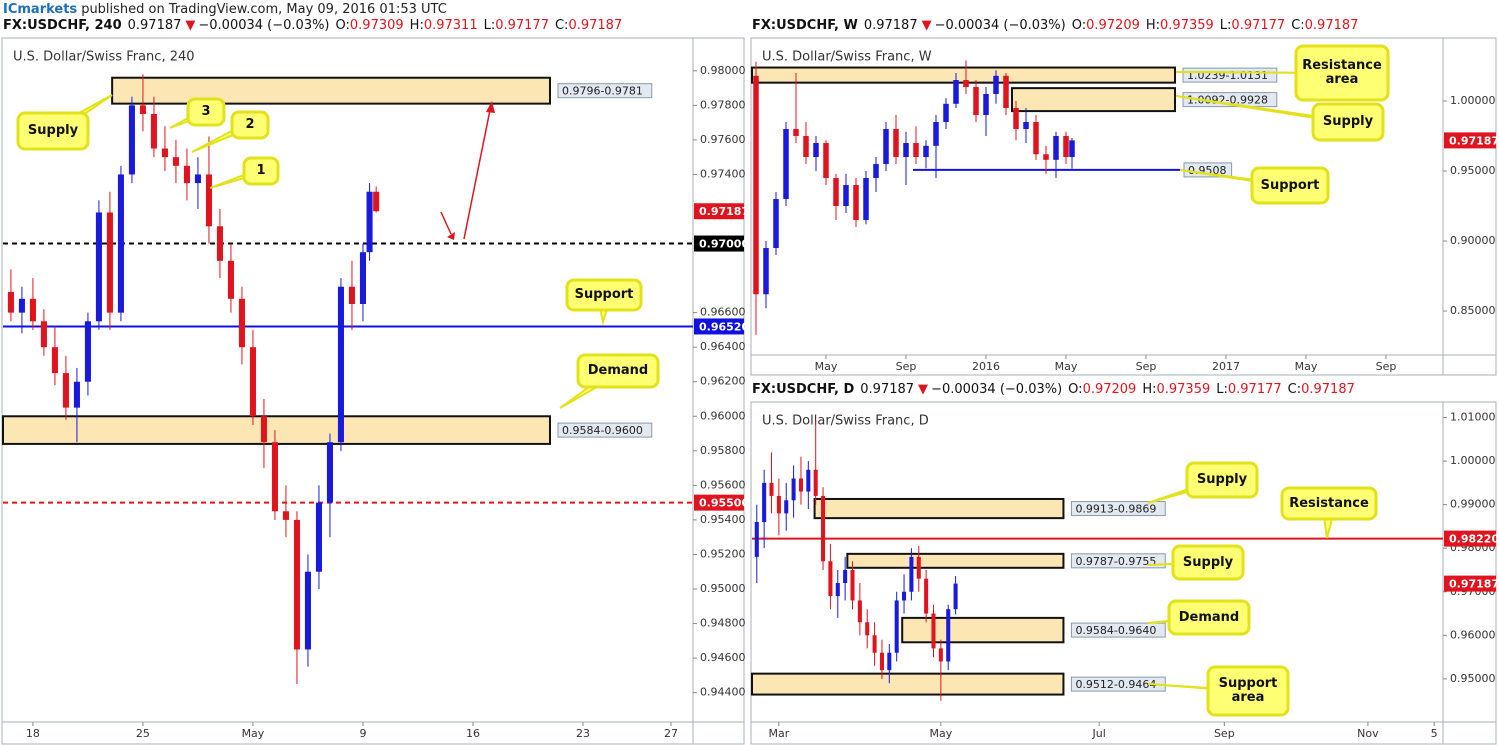  I want to click on x-tick-label: Sep, so click(1386, 366).